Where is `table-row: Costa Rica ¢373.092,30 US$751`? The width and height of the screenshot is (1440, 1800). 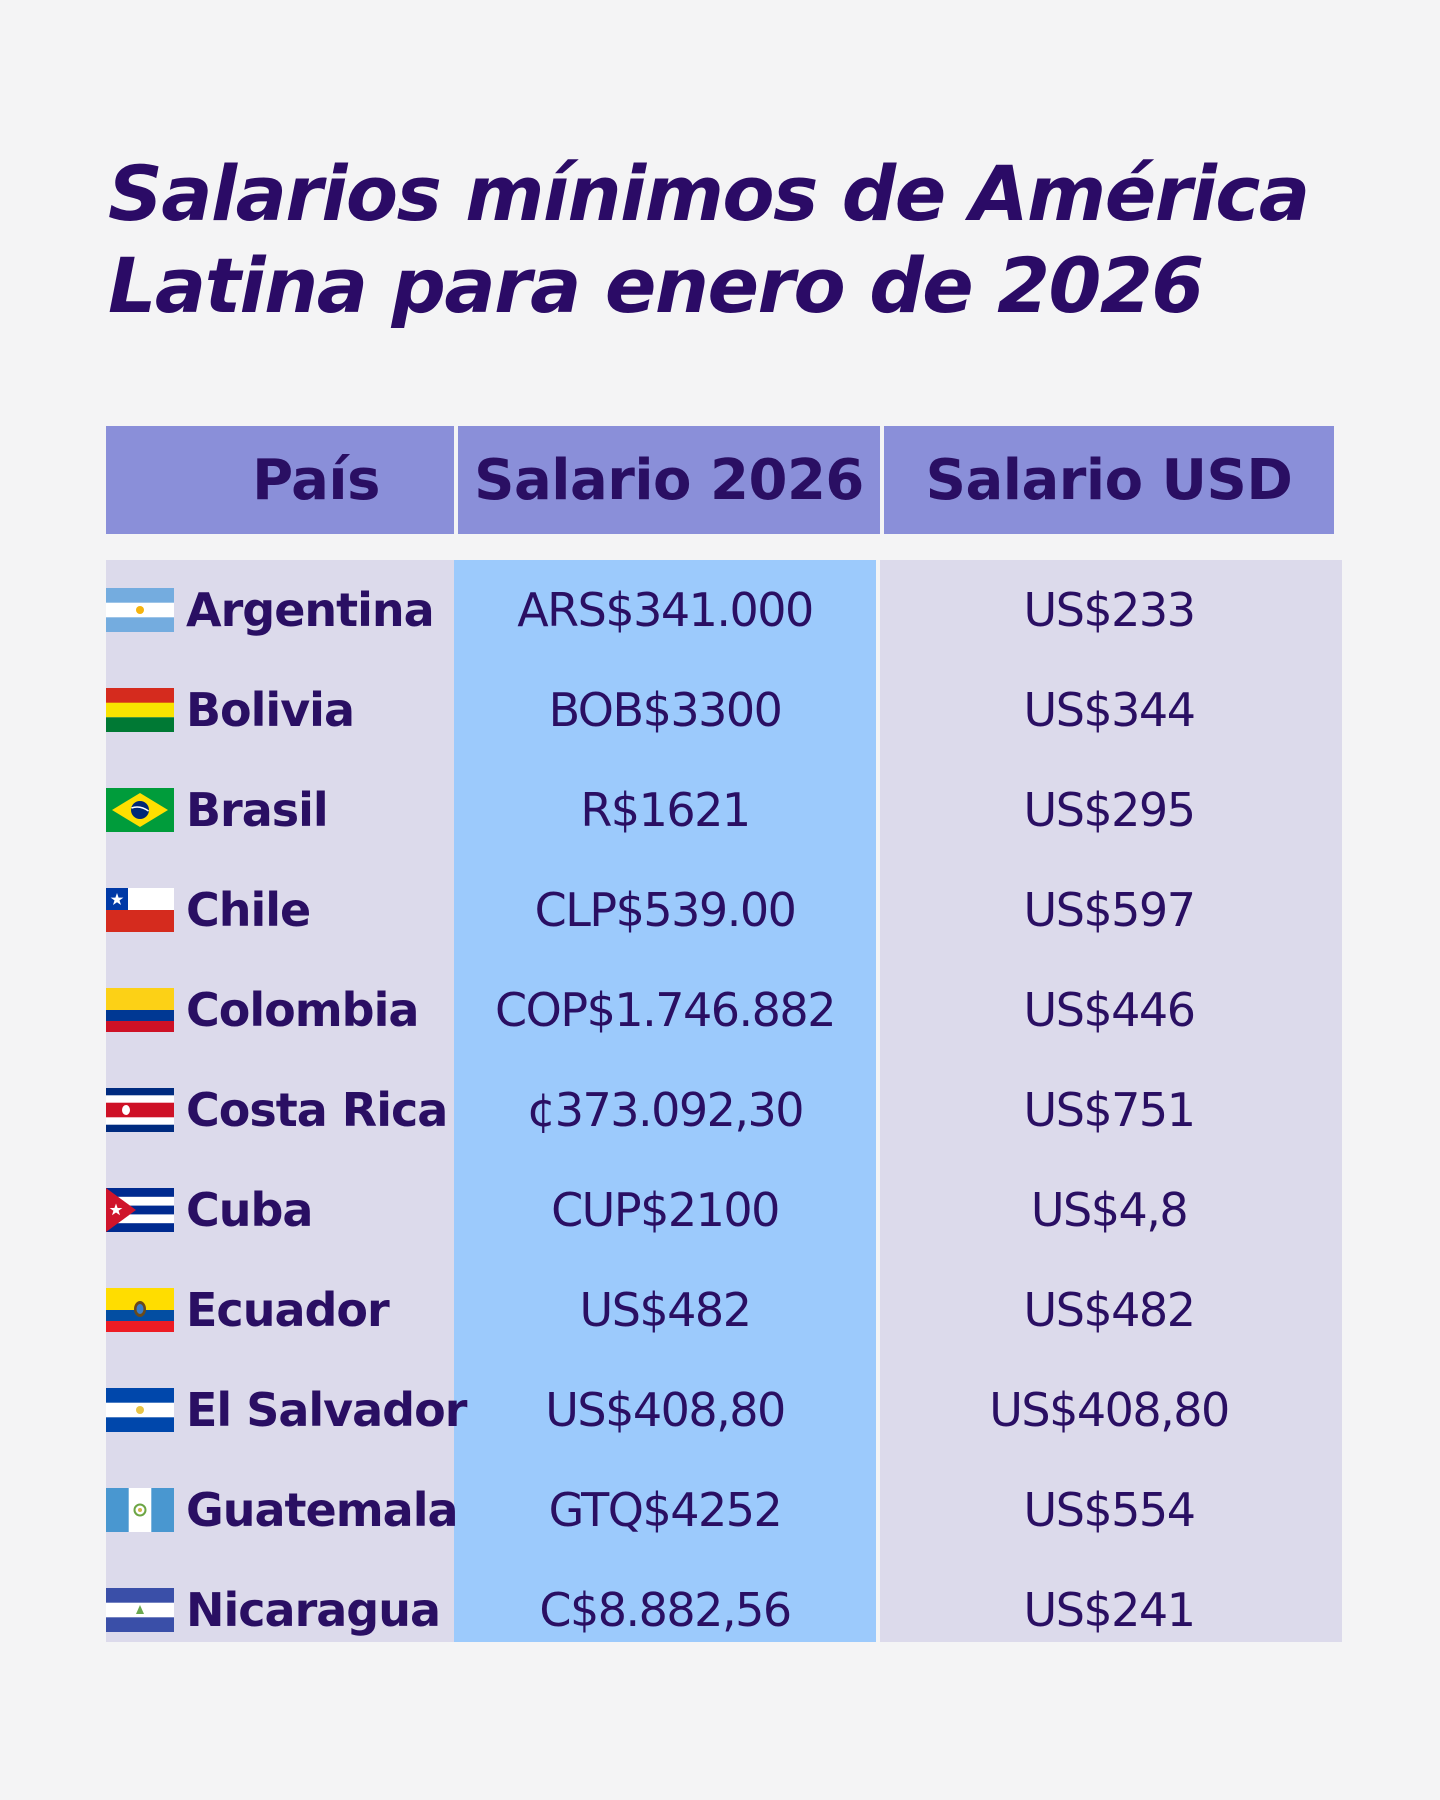
table-row: Costa Rica ¢373.092,30 US$751 is located at coordinates (724, 1110).